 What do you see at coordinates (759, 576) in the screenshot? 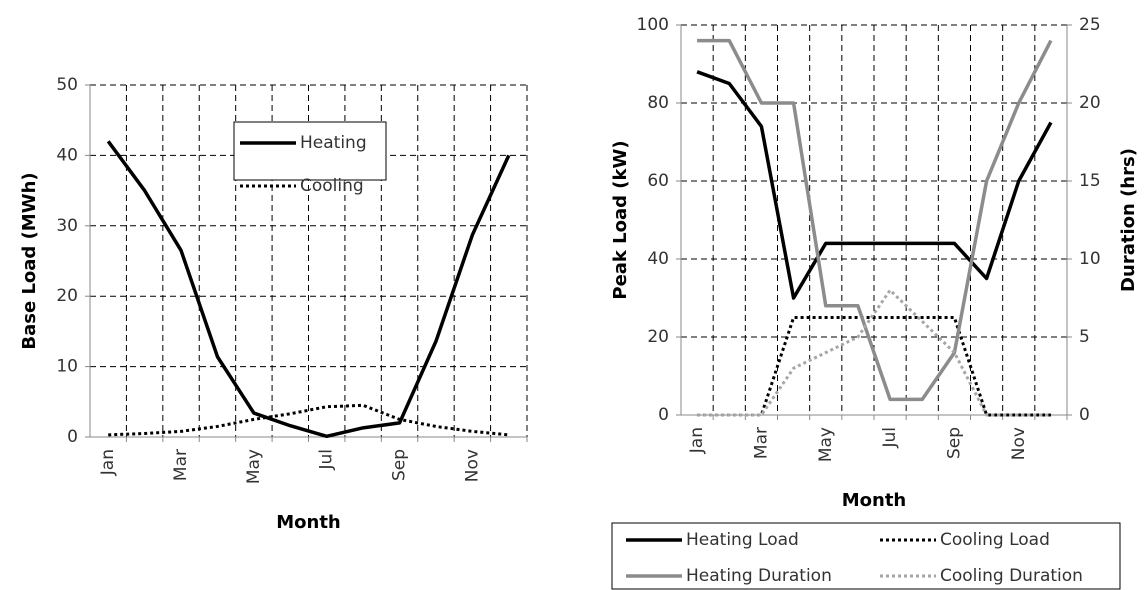
I see `legend-label: Heating Duration` at bounding box center [759, 576].